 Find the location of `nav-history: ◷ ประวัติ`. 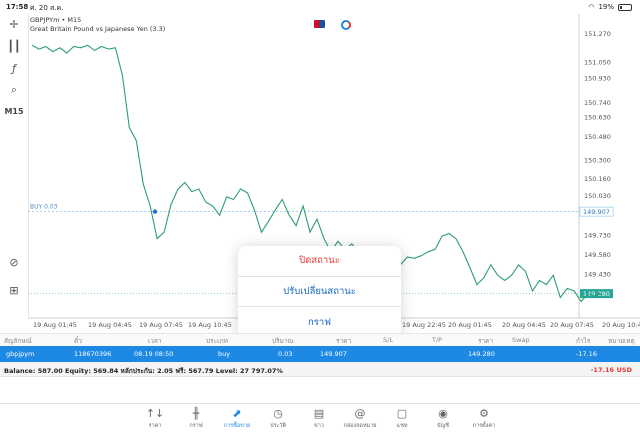

nav-history: ◷ ประวัติ is located at coordinates (278, 418).